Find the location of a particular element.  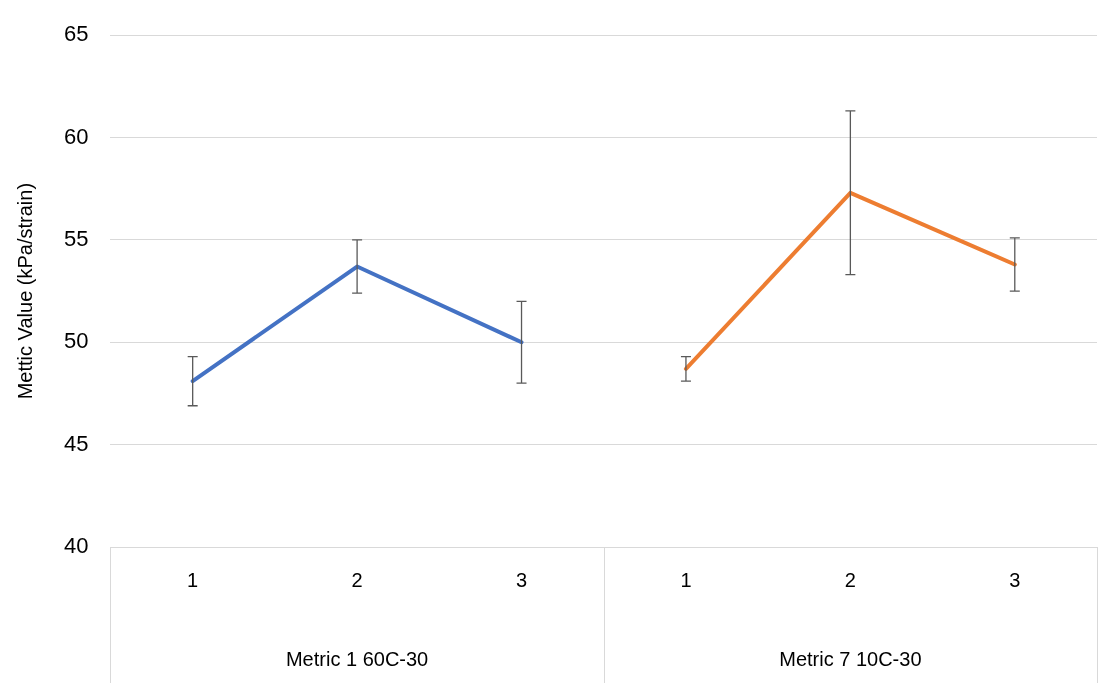

y-tick-label: 55 is located at coordinates (76, 238).